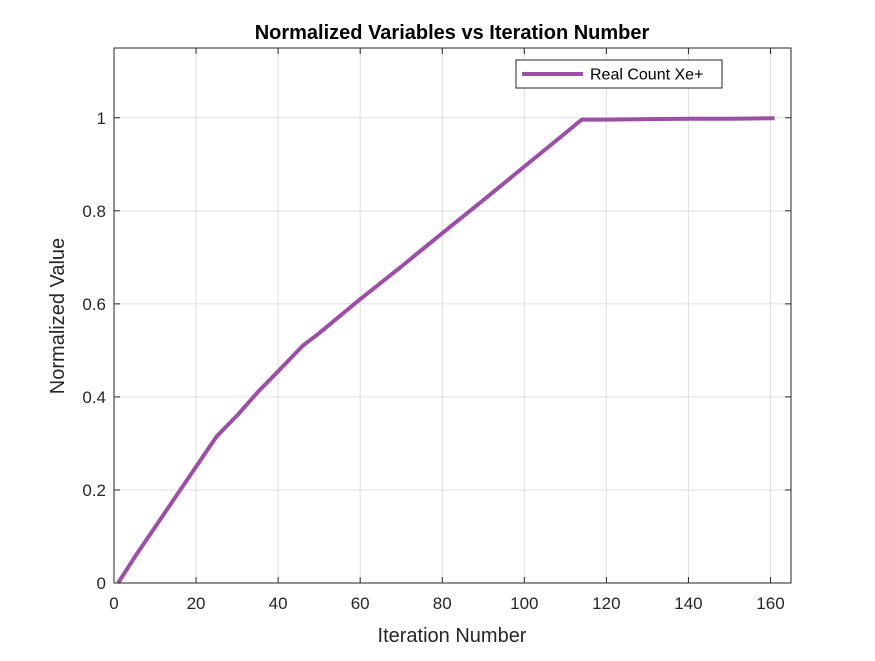 Image resolution: width=875 pixels, height=661 pixels. Describe the element at coordinates (278, 603) in the screenshot. I see `x-tick-label: 40` at that location.